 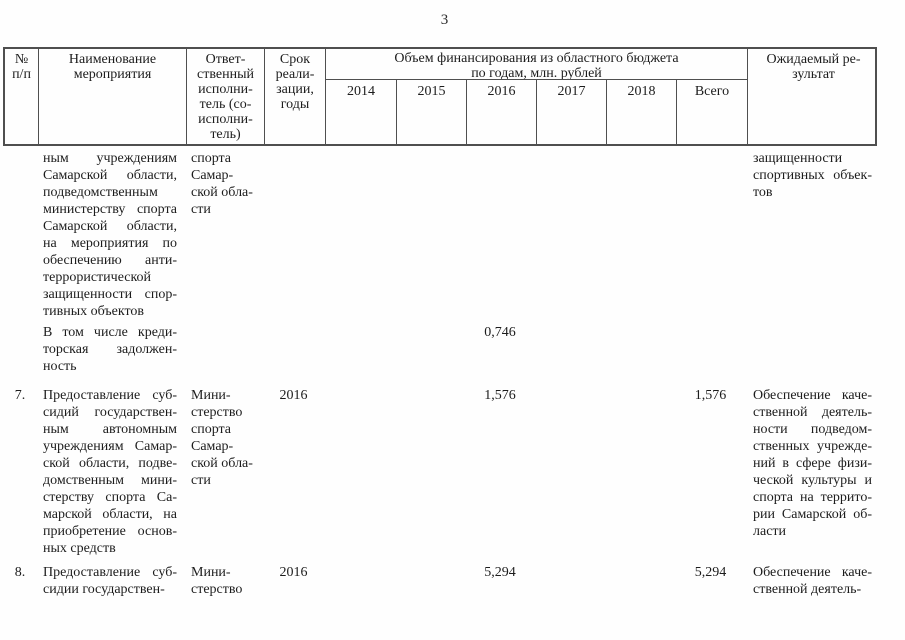 I want to click on header-expected-result: Ожидаемый ре-зультат, so click(x=813, y=67).